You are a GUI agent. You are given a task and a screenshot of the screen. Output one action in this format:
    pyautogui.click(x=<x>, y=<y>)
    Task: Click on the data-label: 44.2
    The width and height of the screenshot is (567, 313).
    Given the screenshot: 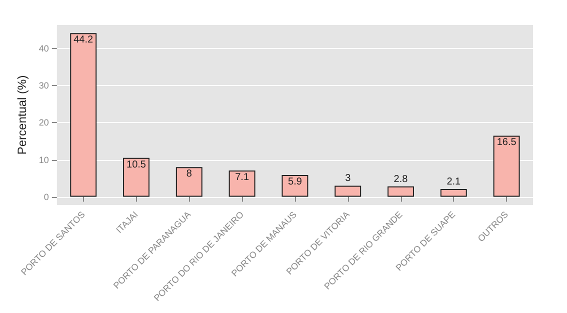 What is the action you would take?
    pyautogui.click(x=84, y=40)
    